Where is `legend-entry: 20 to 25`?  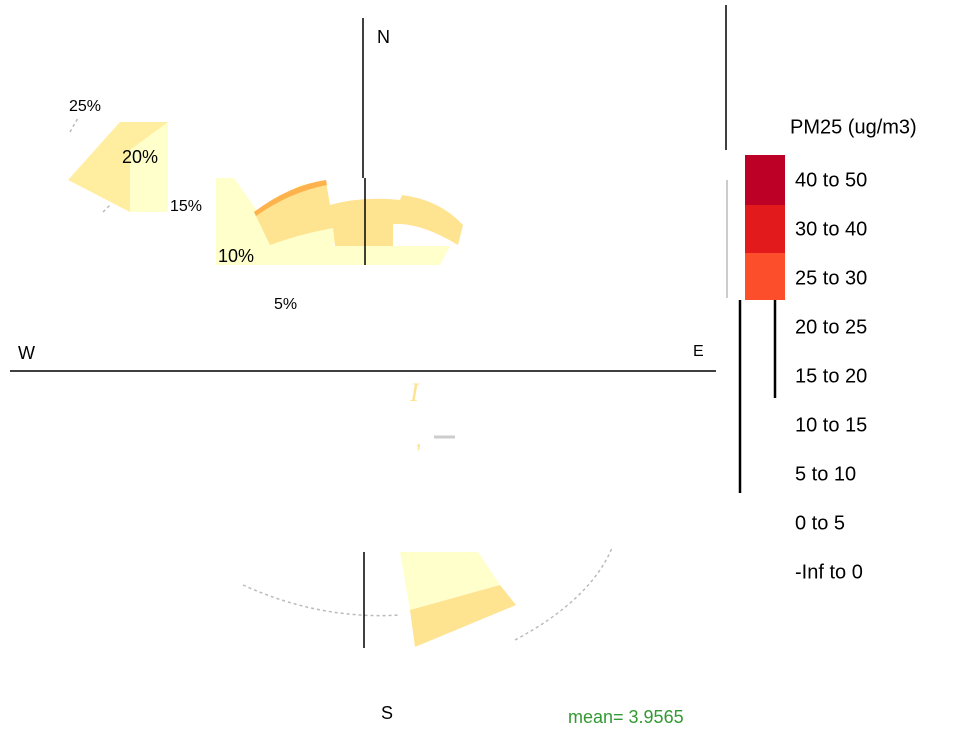 legend-entry: 20 to 25 is located at coordinates (831, 327).